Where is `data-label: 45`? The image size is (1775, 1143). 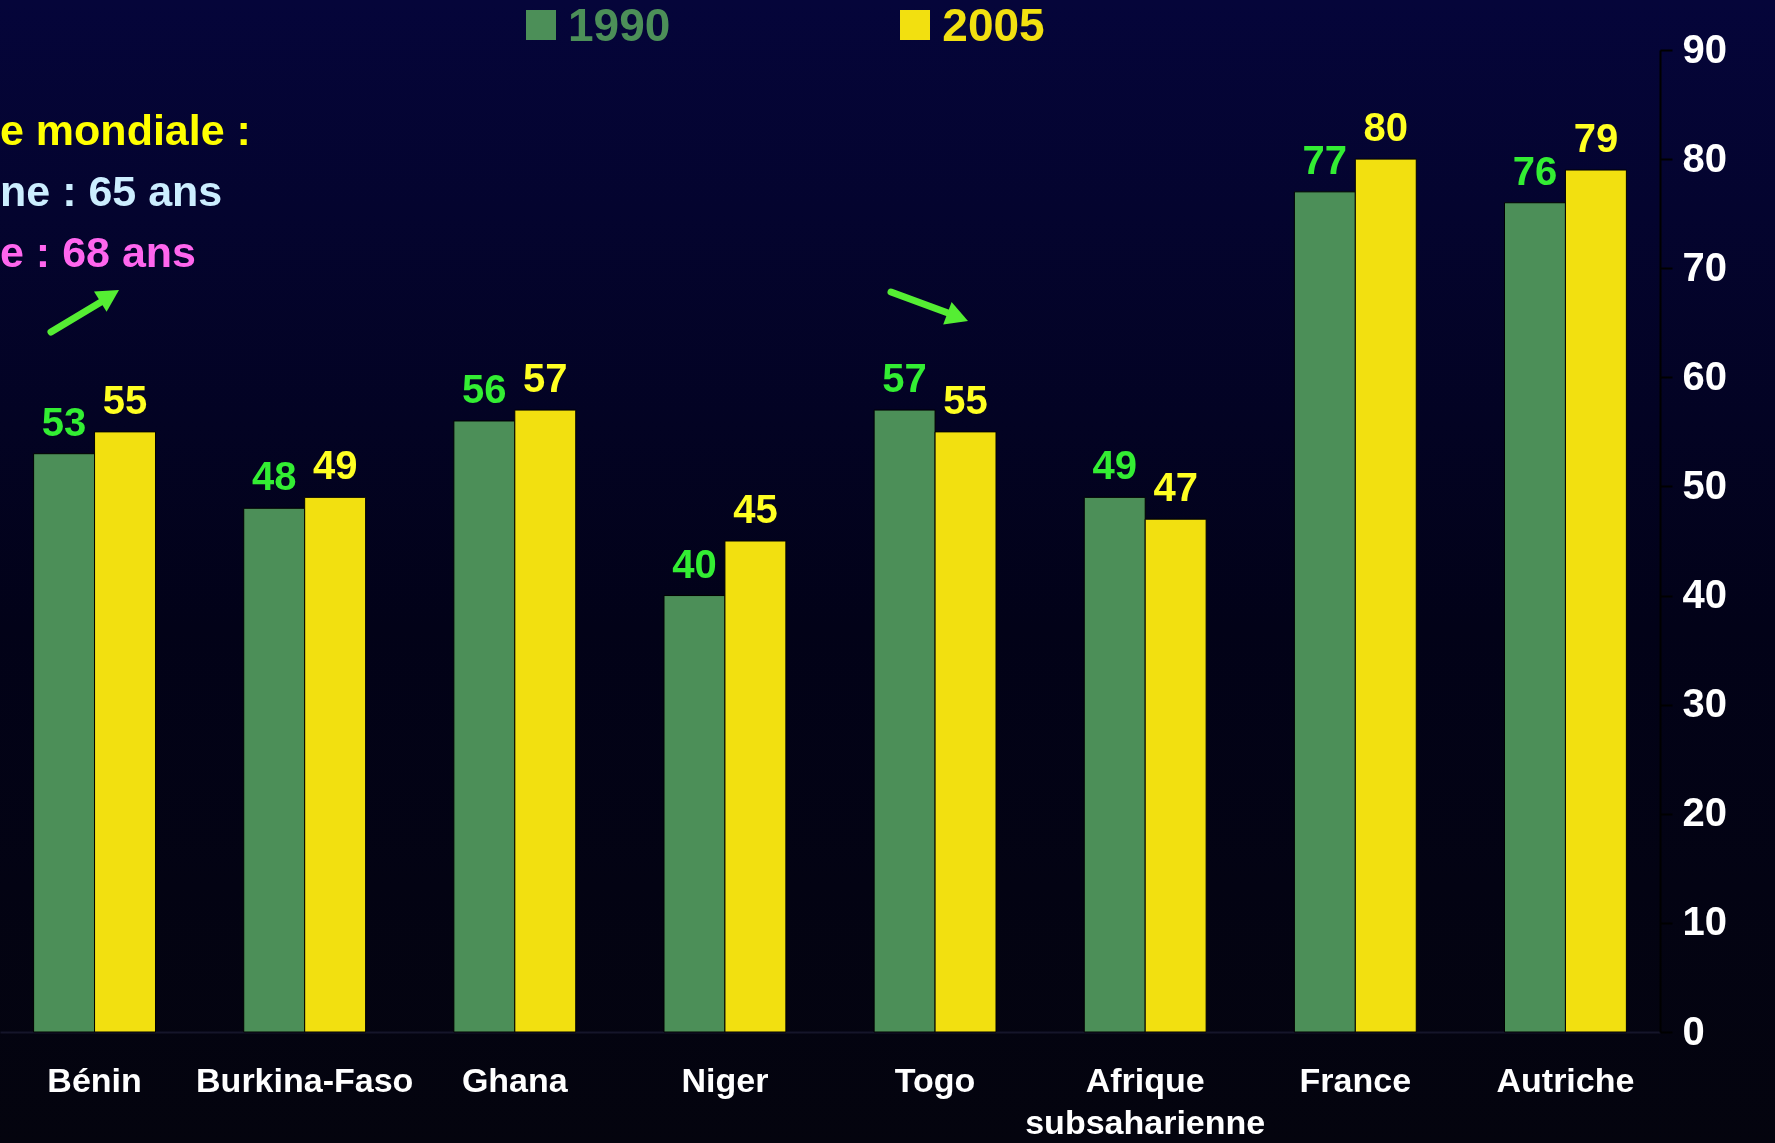
data-label: 45 is located at coordinates (755, 509).